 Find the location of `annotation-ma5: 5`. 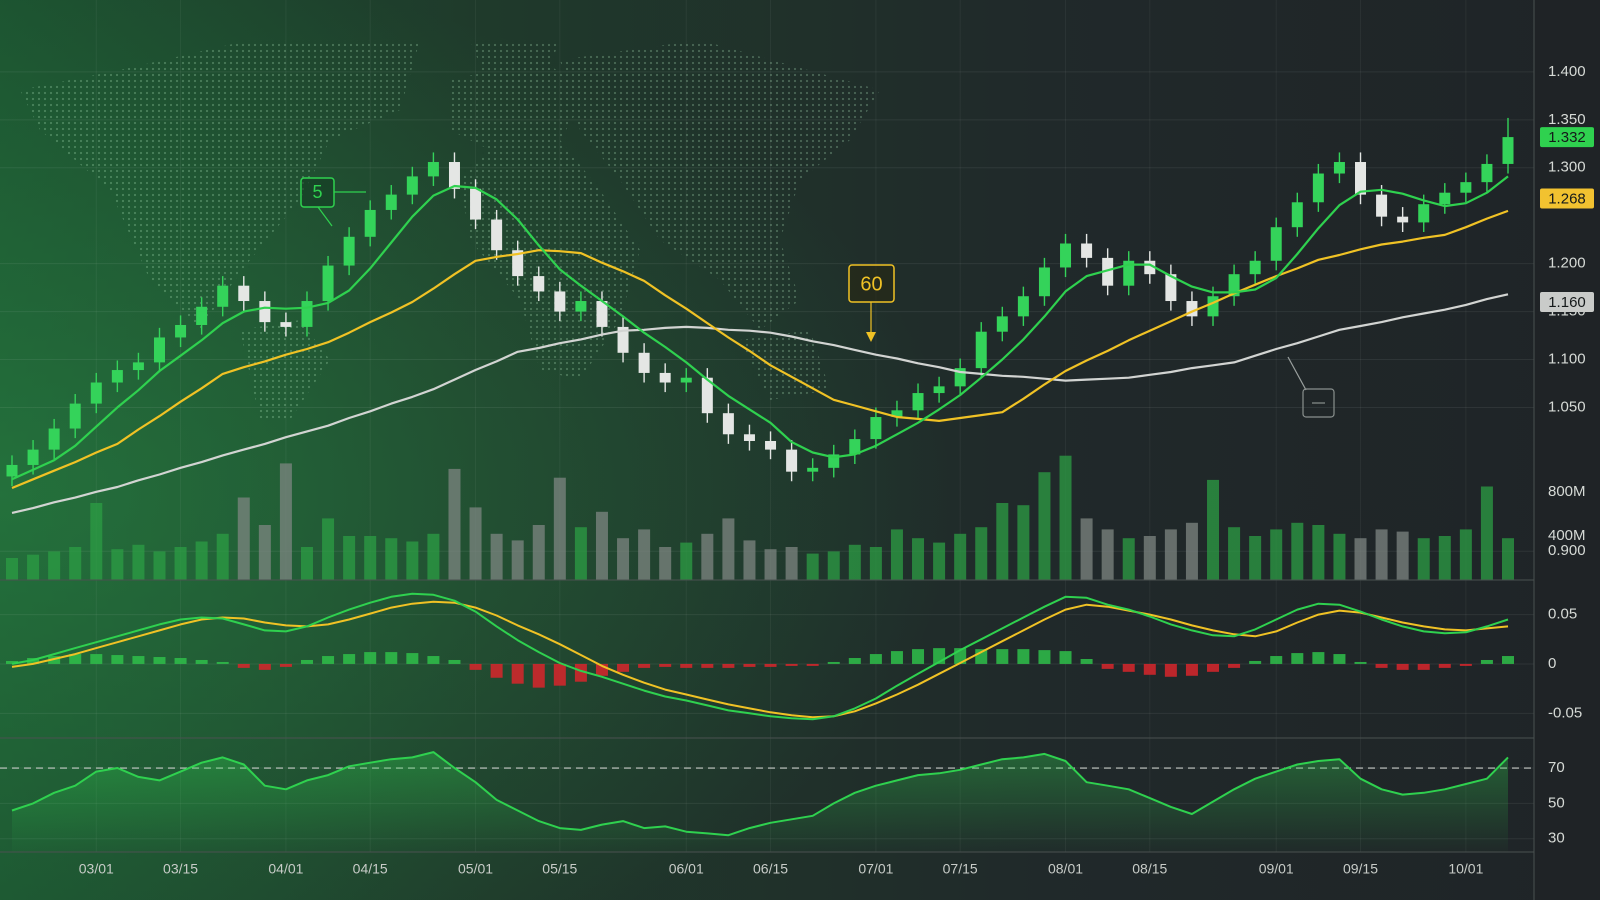

annotation-ma5: 5 is located at coordinates (333, 202).